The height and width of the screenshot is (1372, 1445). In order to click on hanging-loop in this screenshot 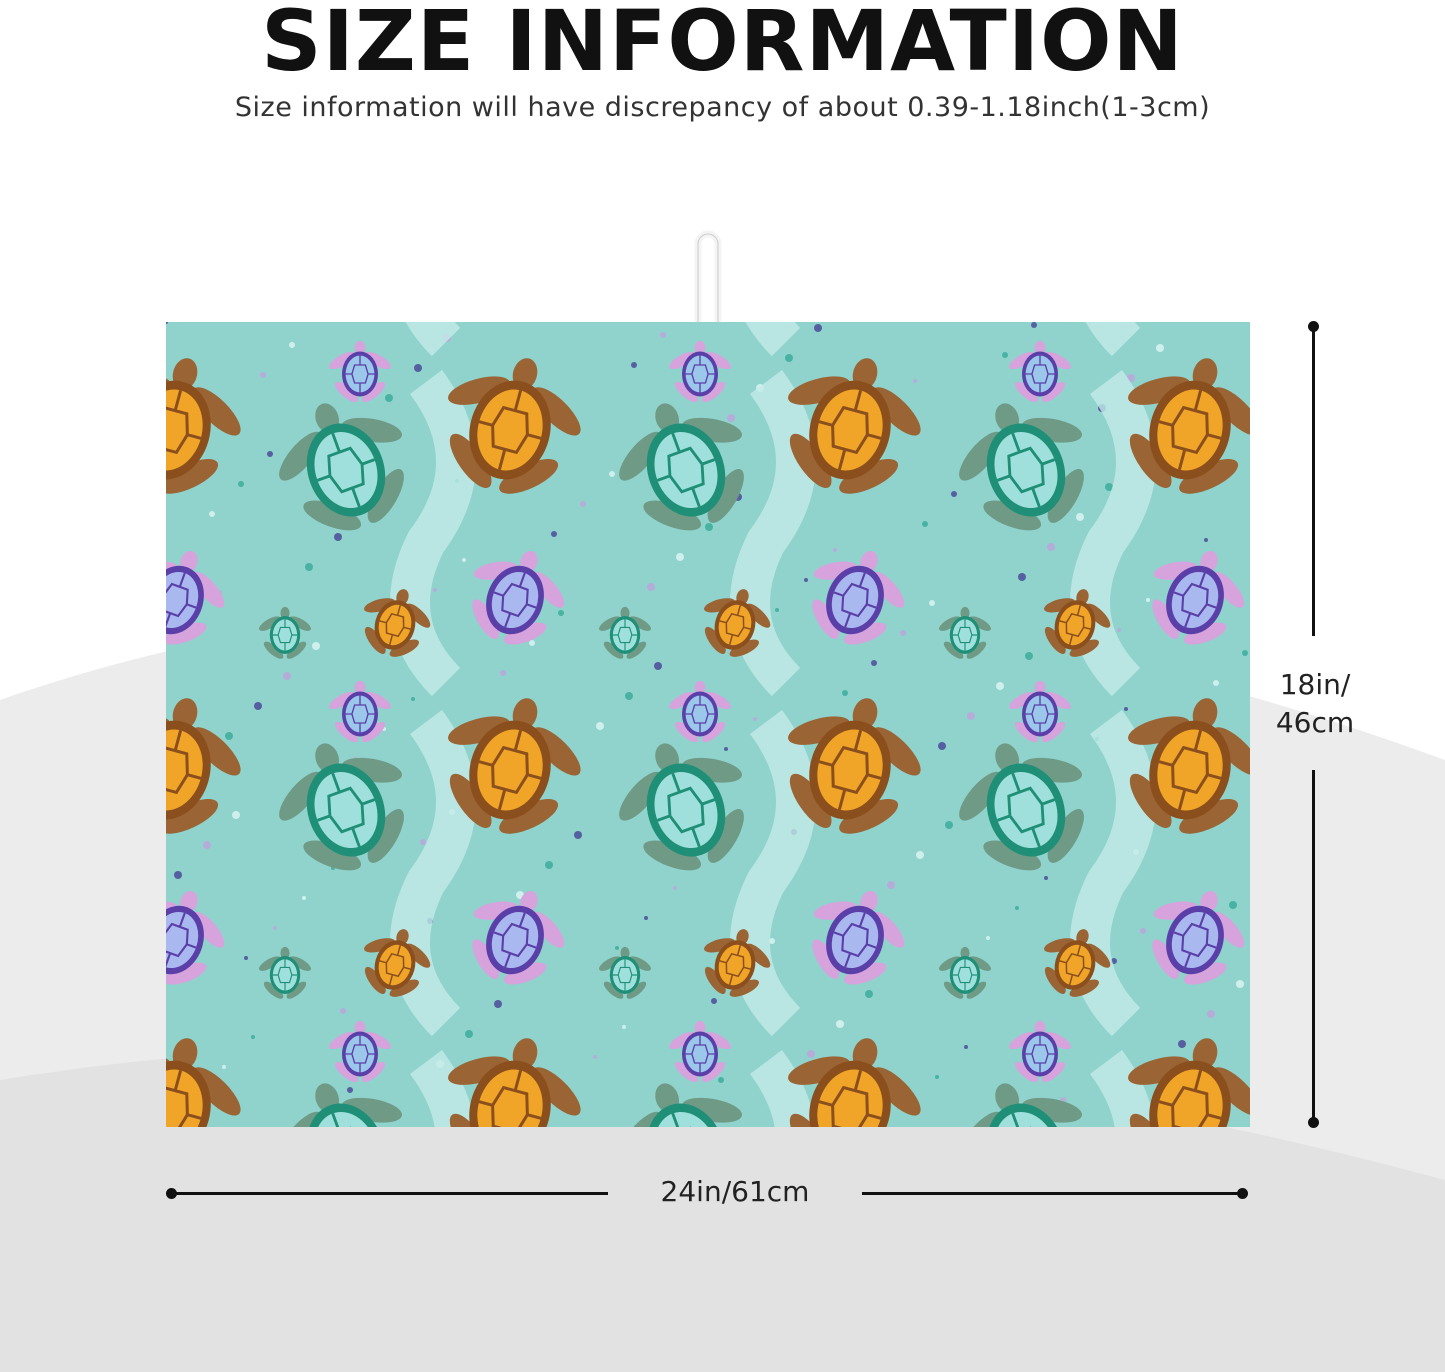, I will do `click(708, 277)`.